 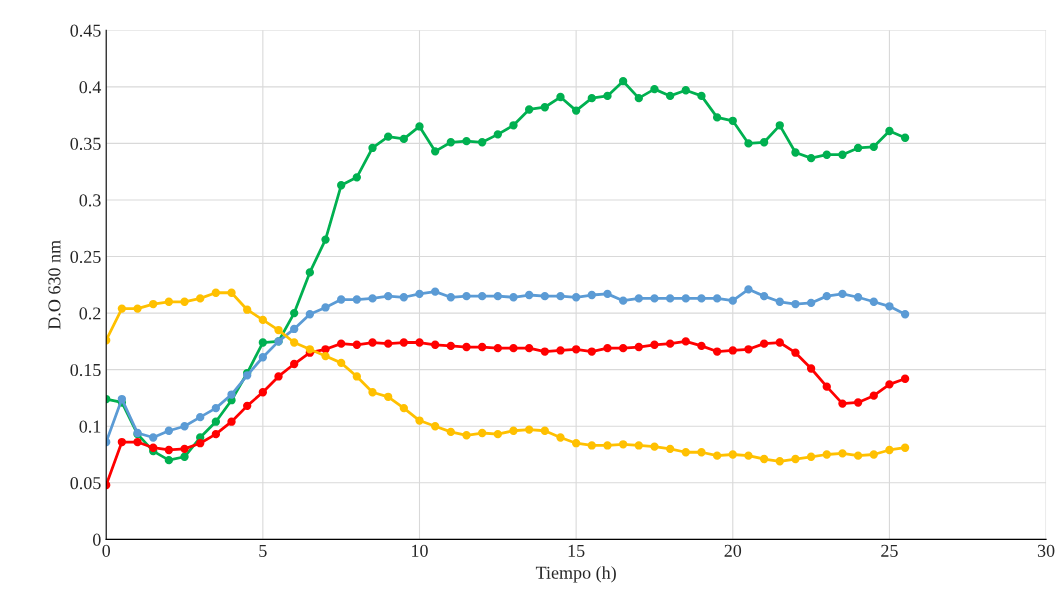 I want to click on y-tick-label: 0.35, so click(x=85, y=143).